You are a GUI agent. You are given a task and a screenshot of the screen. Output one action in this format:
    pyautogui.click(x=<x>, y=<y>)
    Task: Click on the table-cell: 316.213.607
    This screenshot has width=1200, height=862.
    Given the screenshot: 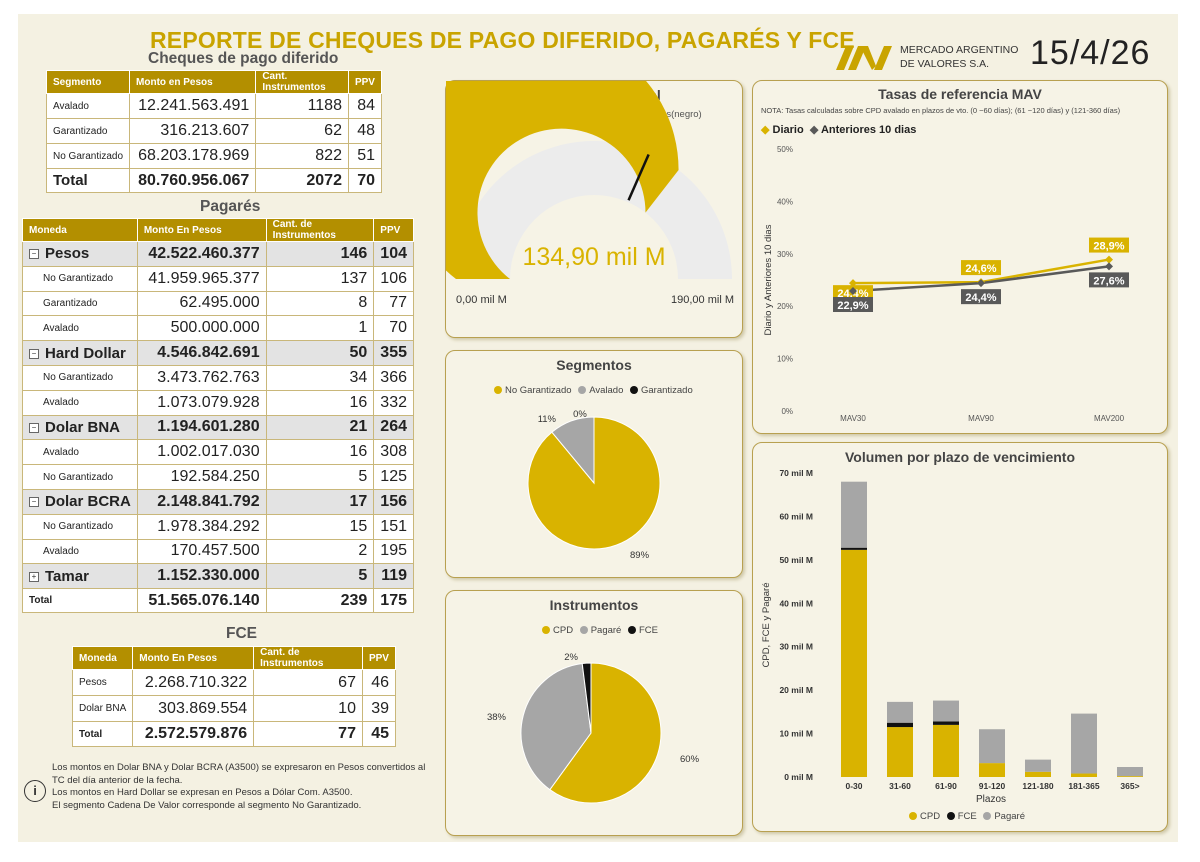 What is the action you would take?
    pyautogui.click(x=193, y=131)
    